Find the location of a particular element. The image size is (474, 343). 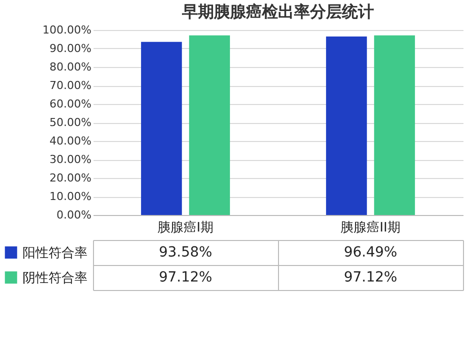

y-tick-label: 60.00% is located at coordinates (71, 104).